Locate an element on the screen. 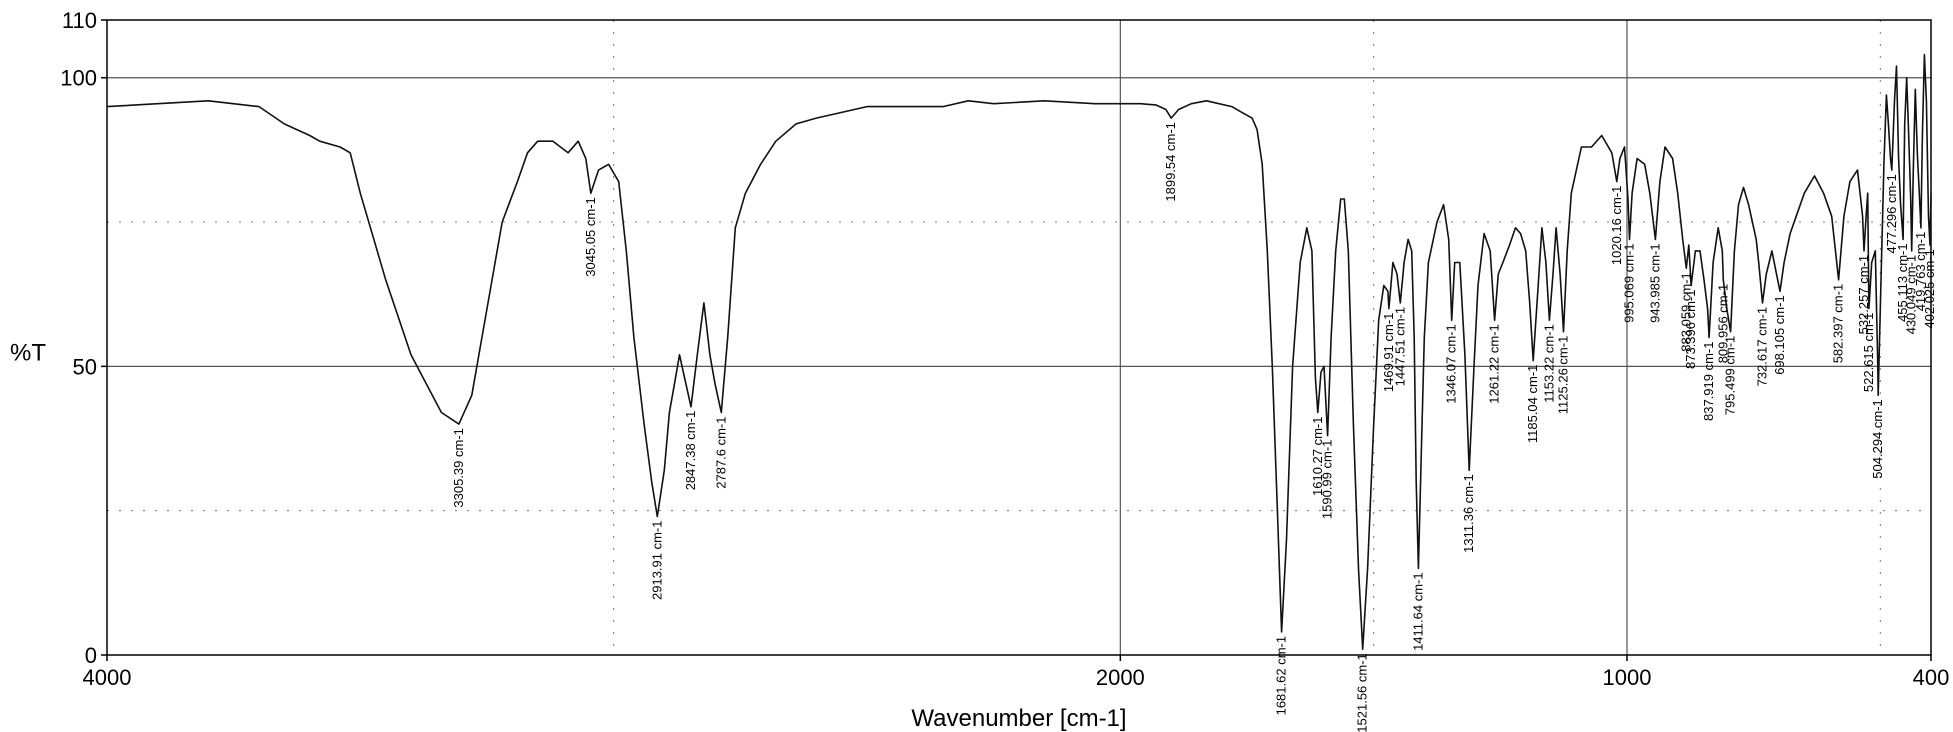 This screenshot has width=1953, height=732. peak-label: 1469.91 cm-1 is located at coordinates (1388, 353).